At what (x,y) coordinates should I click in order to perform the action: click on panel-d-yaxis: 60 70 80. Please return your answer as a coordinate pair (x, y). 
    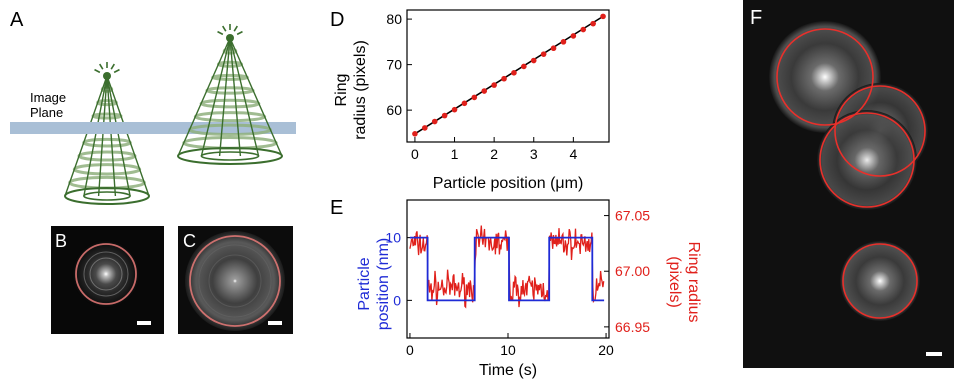
    Looking at the image, I should click on (399, 64).